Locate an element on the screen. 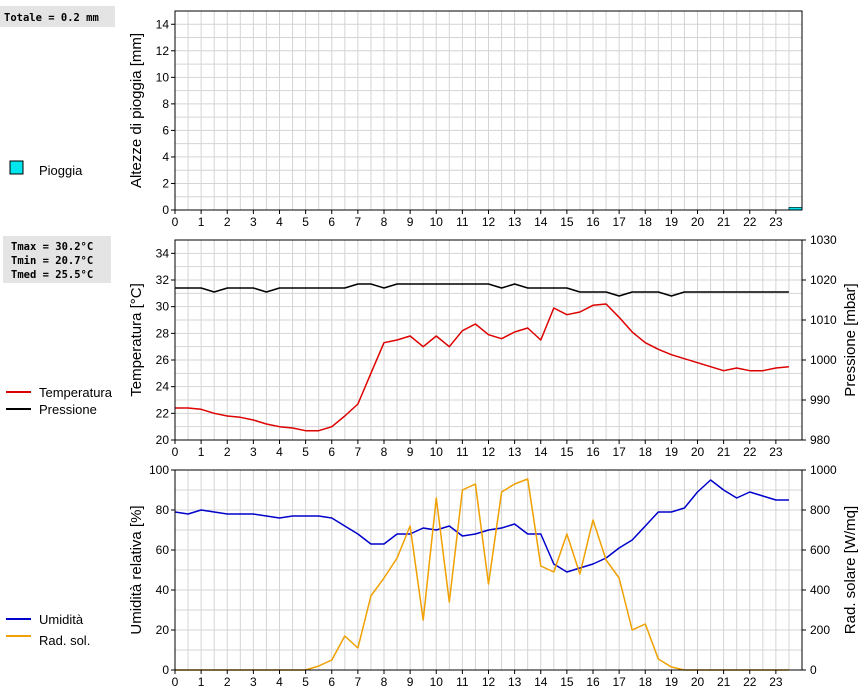 This screenshot has width=860, height=690. y2-axis-label: Pressione [mbar] is located at coordinates (850, 339).